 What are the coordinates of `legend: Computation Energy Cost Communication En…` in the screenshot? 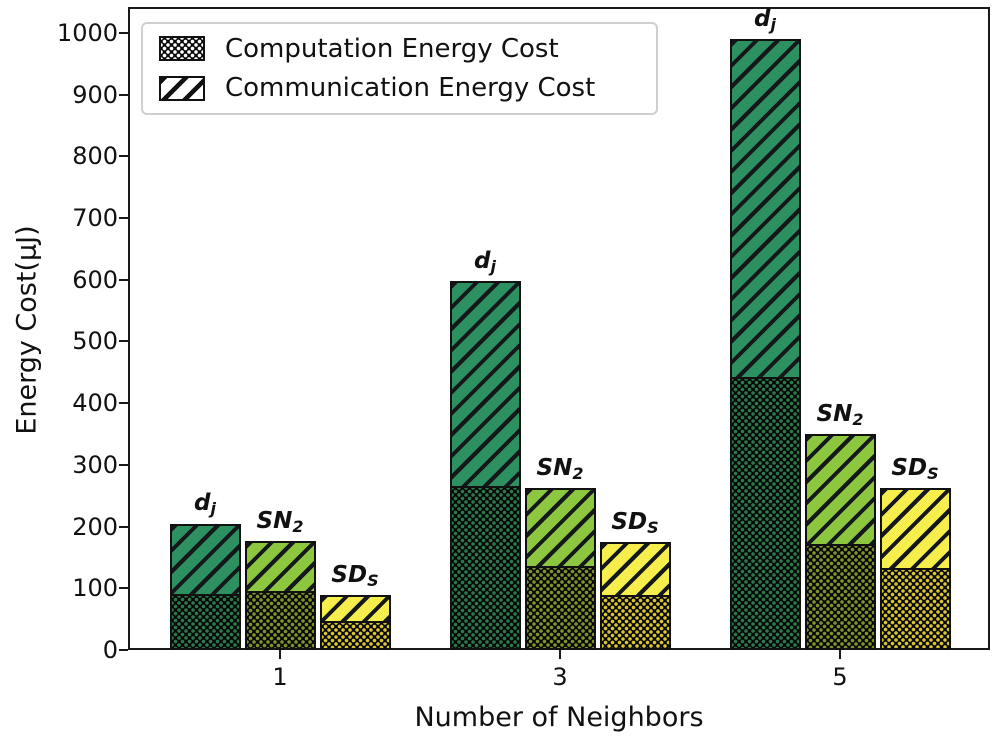 It's located at (399, 68).